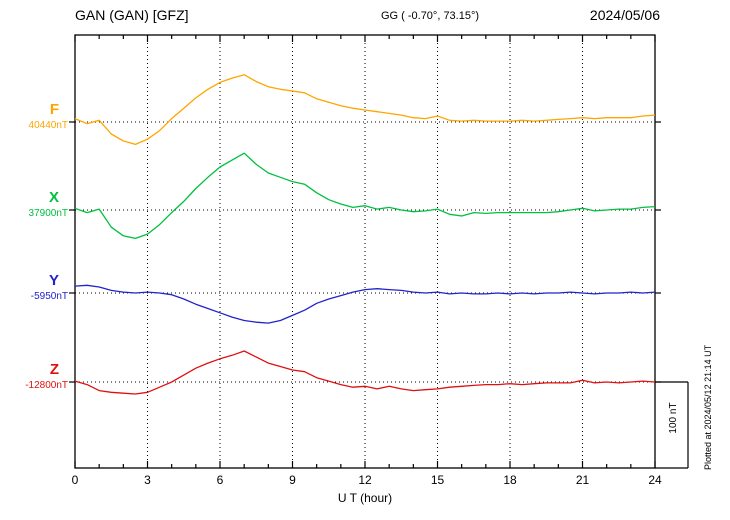 This screenshot has height=520, width=730. I want to click on series-letter-Y: Y, so click(53, 280).